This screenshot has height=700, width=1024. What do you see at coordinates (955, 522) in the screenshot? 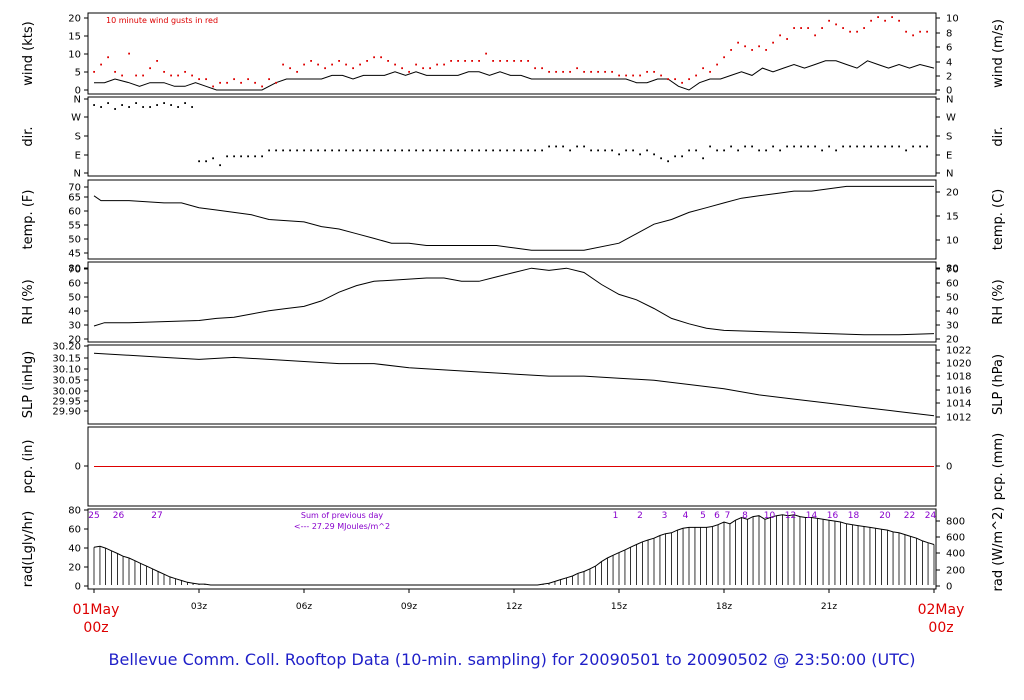
I see `right-tick-label: 800` at bounding box center [955, 522].